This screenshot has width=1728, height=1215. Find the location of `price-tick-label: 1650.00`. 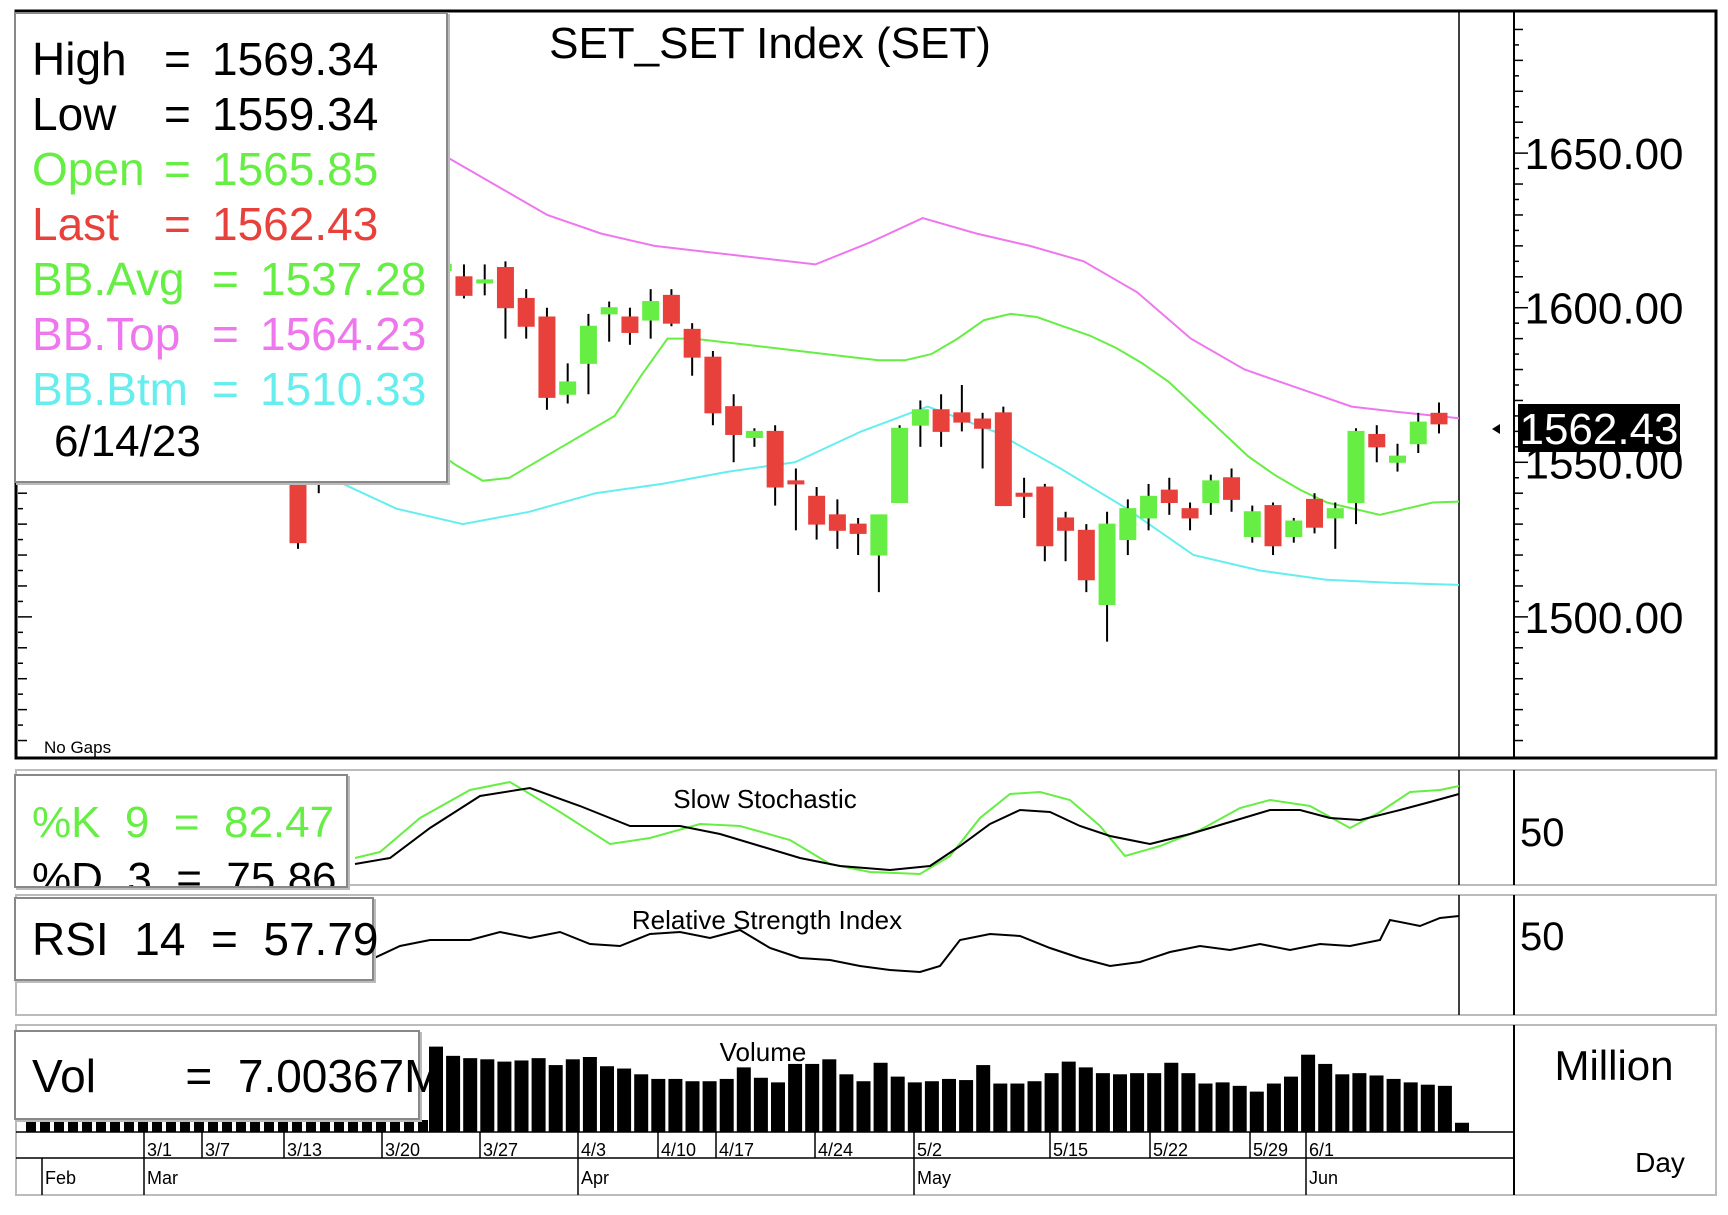

price-tick-label: 1650.00 is located at coordinates (1603, 154).